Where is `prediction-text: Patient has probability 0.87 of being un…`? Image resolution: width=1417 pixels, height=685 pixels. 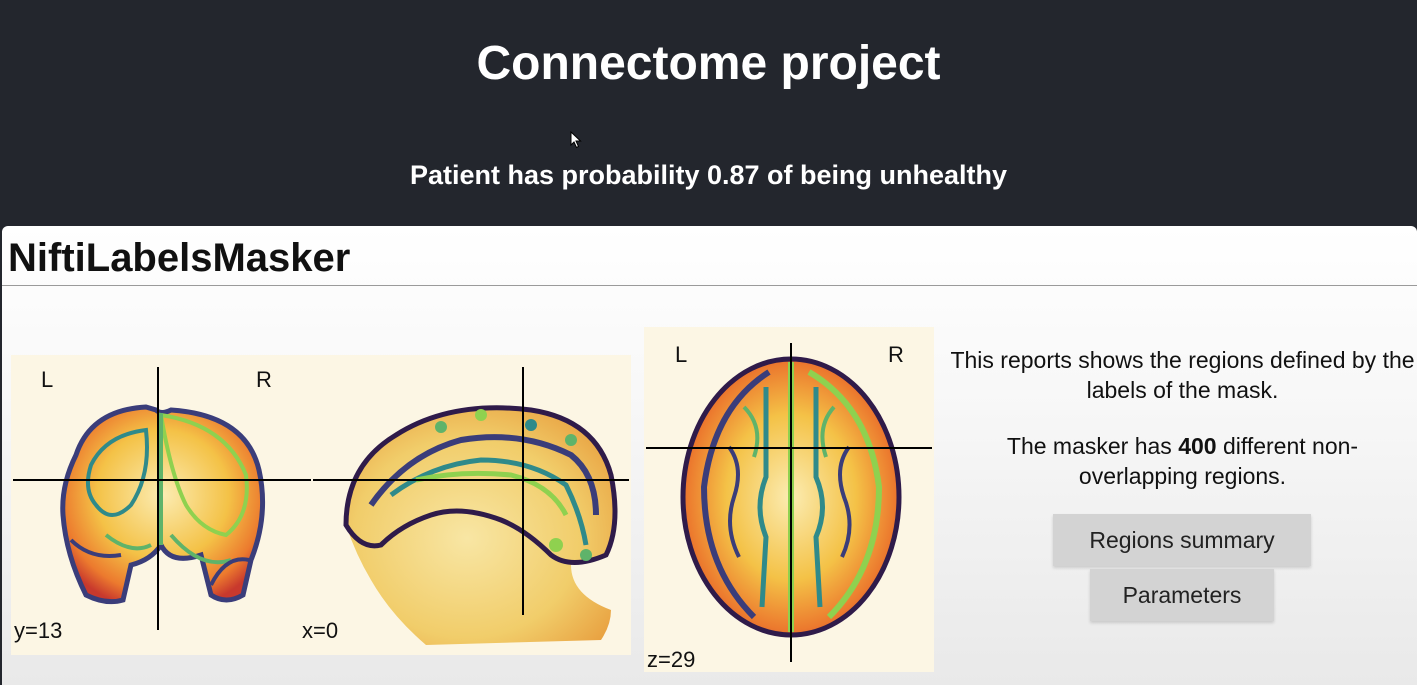 prediction-text: Patient has probability 0.87 of being un… is located at coordinates (708, 175).